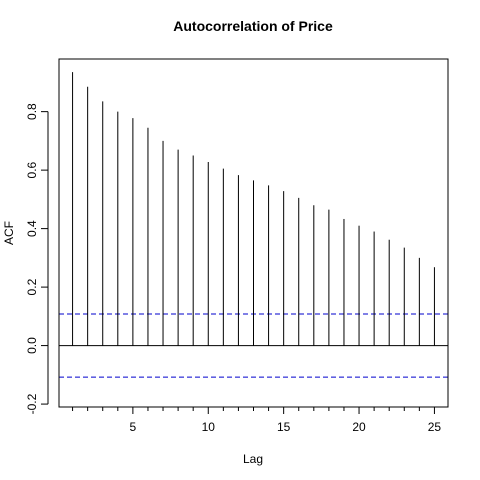  What do you see at coordinates (32, 286) in the screenshot?
I see `y-tick-label-2: 0.2` at bounding box center [32, 286].